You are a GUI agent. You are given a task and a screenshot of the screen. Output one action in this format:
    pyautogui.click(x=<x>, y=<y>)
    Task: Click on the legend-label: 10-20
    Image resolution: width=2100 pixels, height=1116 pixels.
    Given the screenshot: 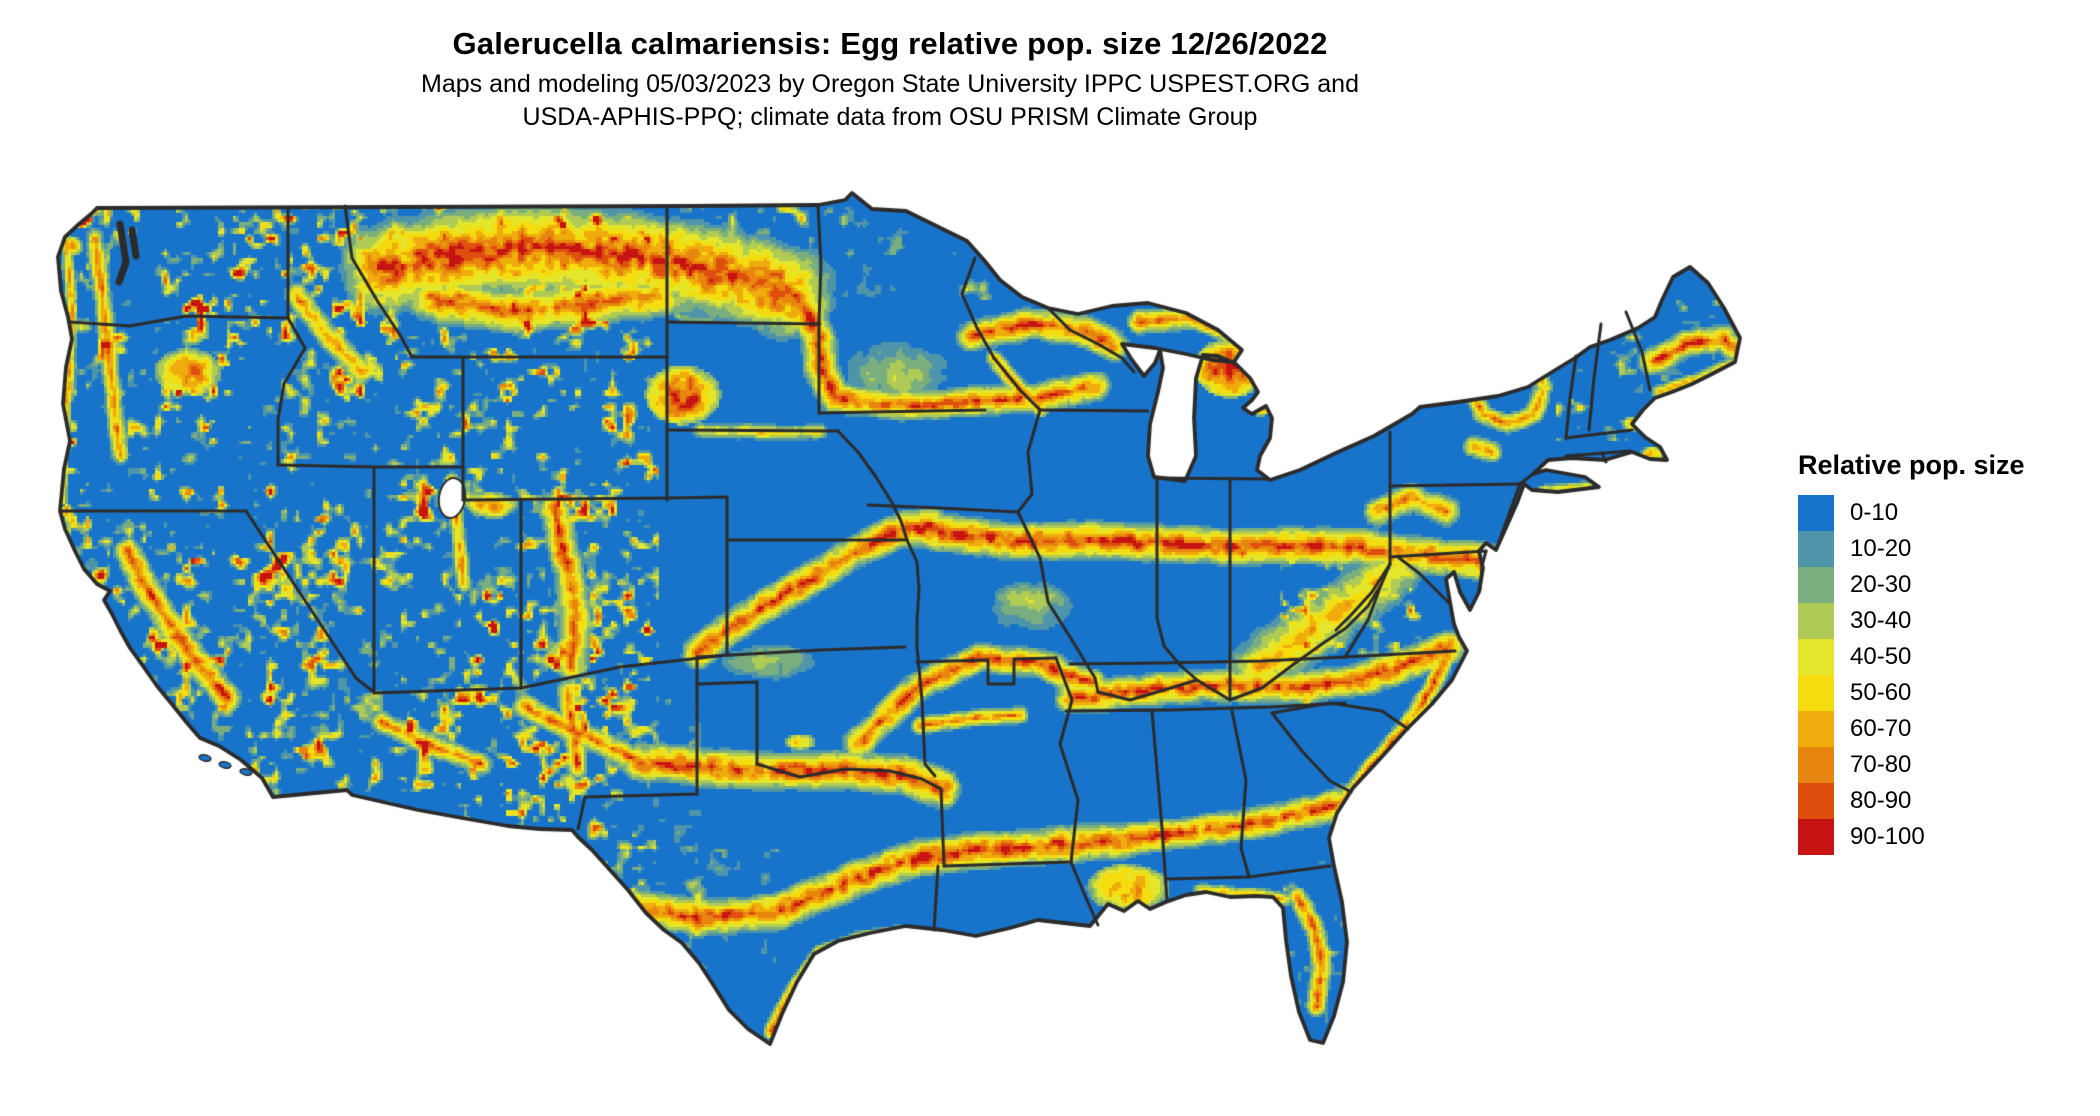 What is the action you would take?
    pyautogui.click(x=1881, y=548)
    